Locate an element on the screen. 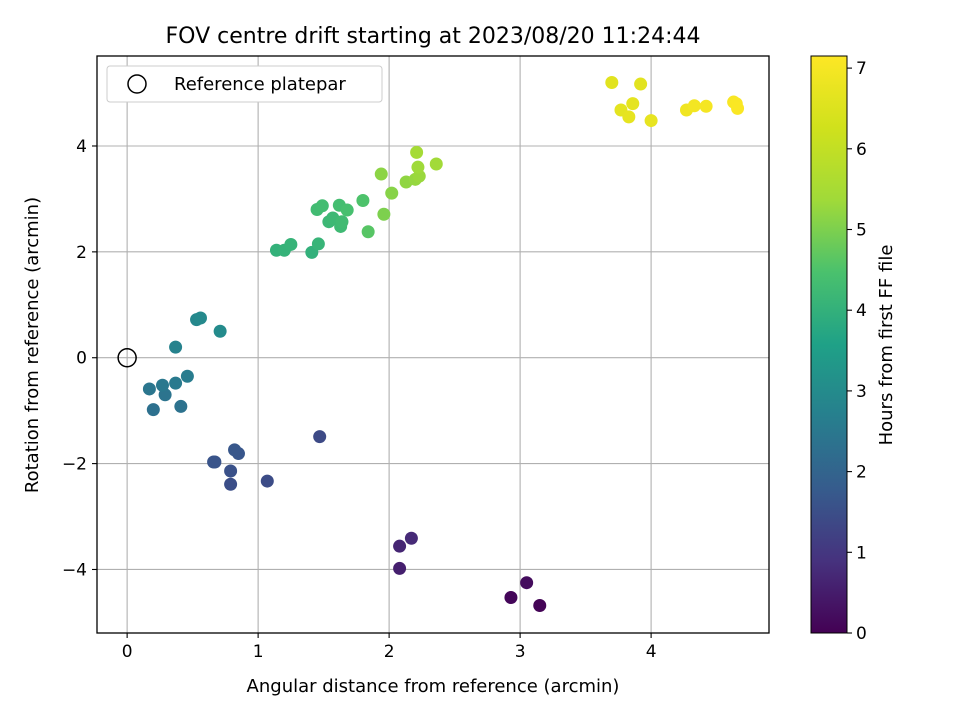  legend-label: Reference platepar is located at coordinates (260, 84).